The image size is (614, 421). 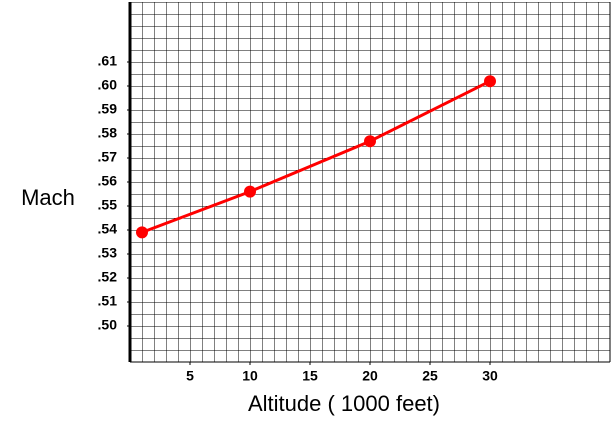 I want to click on x-tick-label: 5, so click(x=190, y=376).